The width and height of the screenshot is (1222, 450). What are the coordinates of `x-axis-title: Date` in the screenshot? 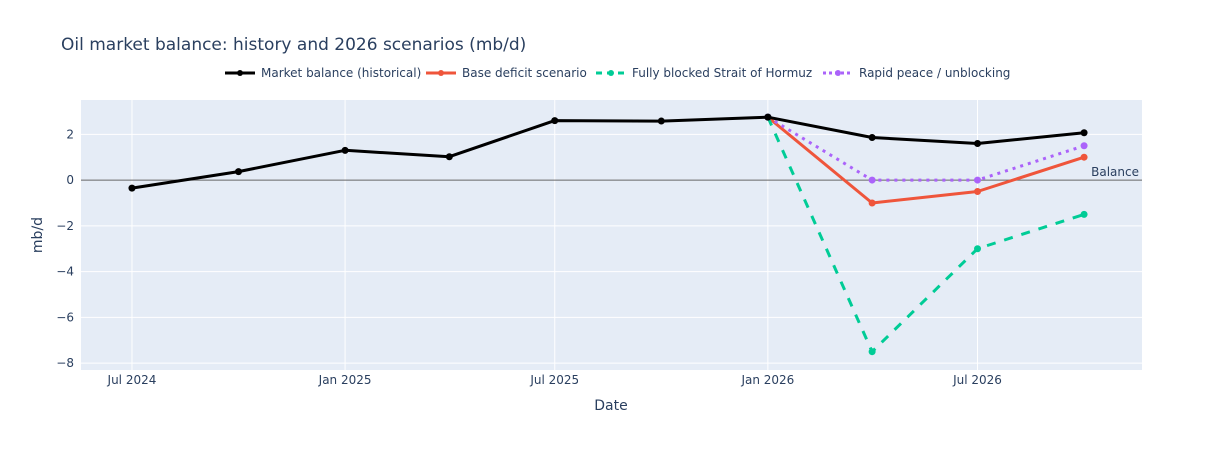 It's located at (610, 406).